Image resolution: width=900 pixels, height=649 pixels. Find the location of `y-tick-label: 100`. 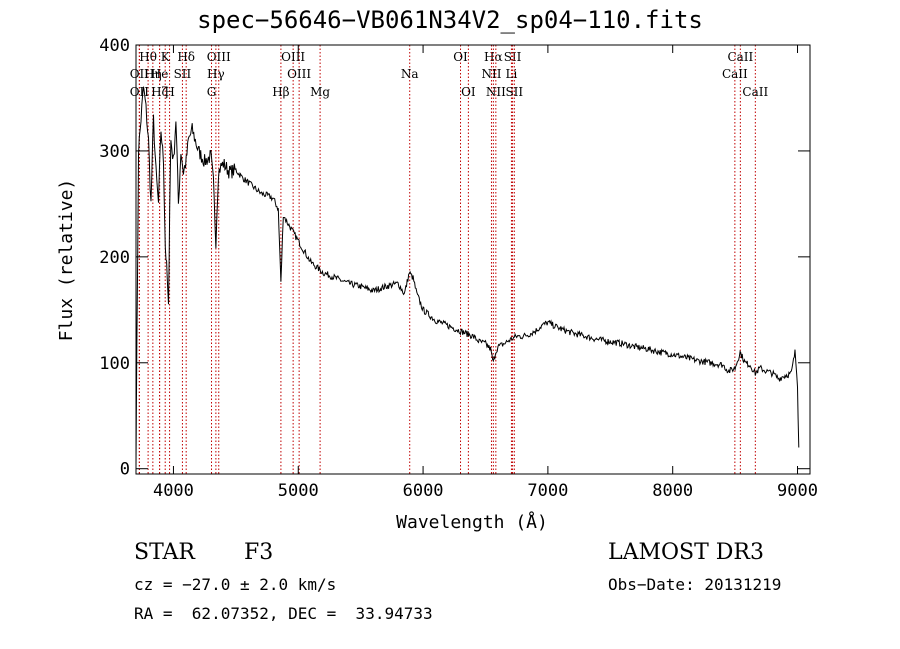

y-tick-label: 100 is located at coordinates (114, 364).